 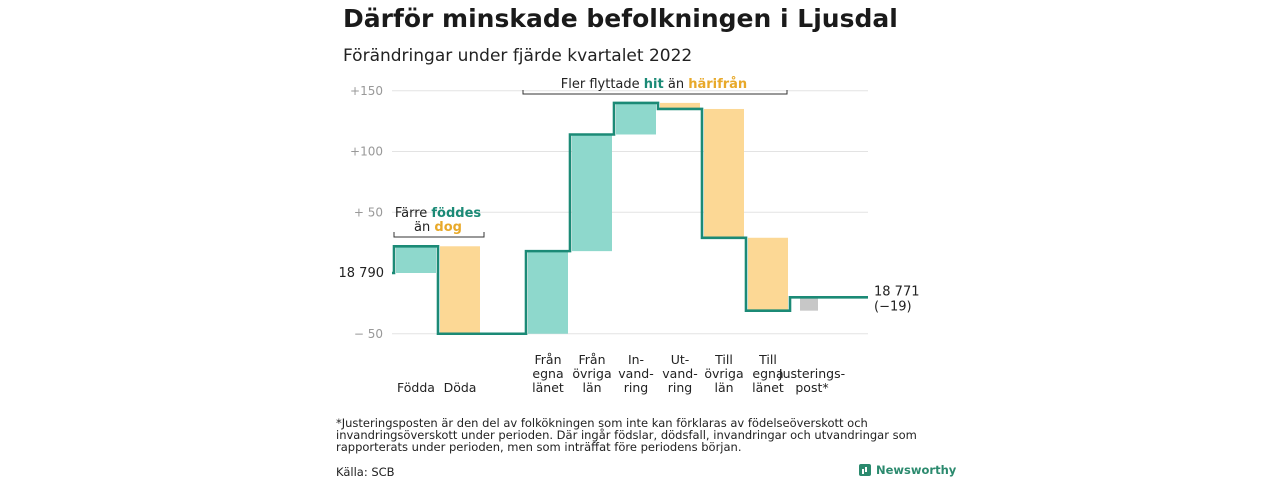 What do you see at coordinates (811, 373) in the screenshot?
I see `category-label: Justerings-` at bounding box center [811, 373].